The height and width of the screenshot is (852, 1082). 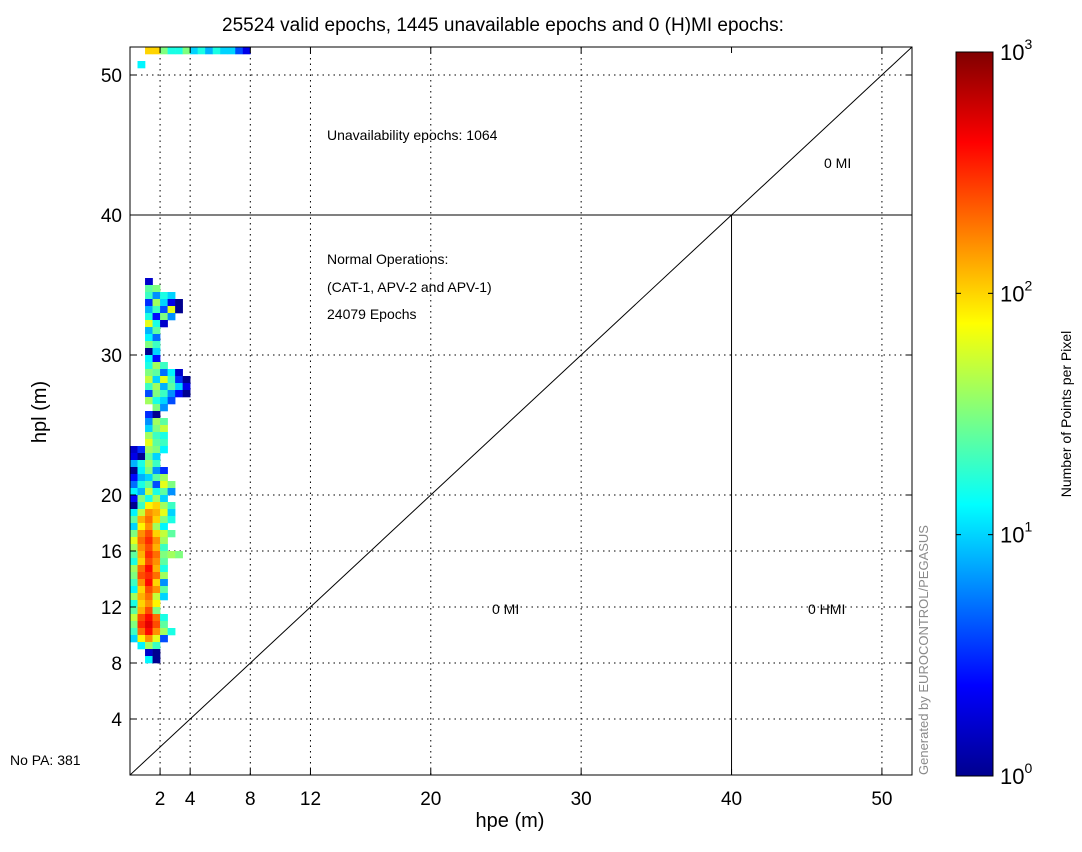 I want to click on y-tick-label: 40, so click(x=111, y=216).